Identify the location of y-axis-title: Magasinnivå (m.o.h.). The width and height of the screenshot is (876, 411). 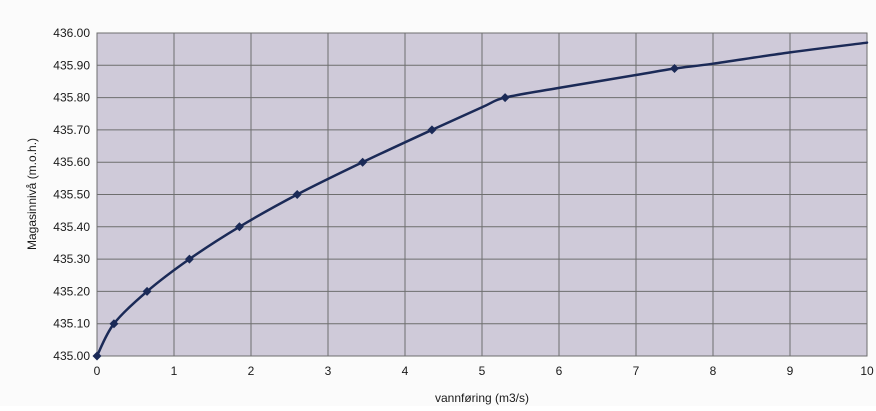
(32, 194).